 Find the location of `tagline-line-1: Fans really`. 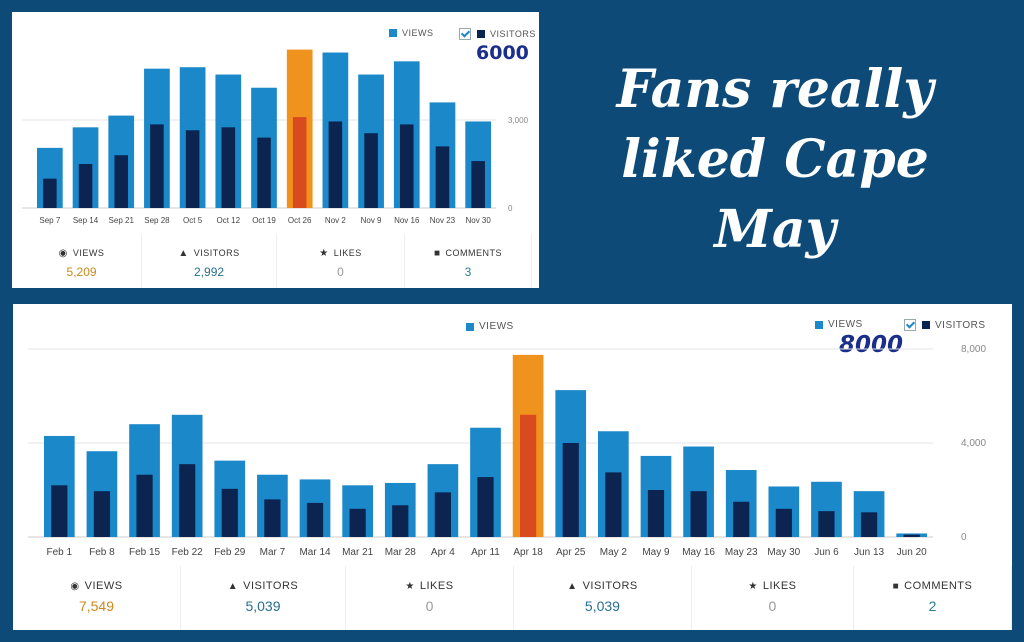

tagline-line-1: Fans really is located at coordinates (775, 89).